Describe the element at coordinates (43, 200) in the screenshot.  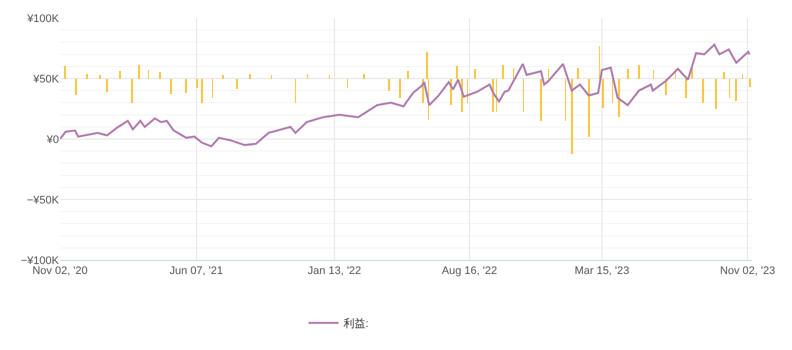
I see `y-tick-label: −¥50K` at that location.